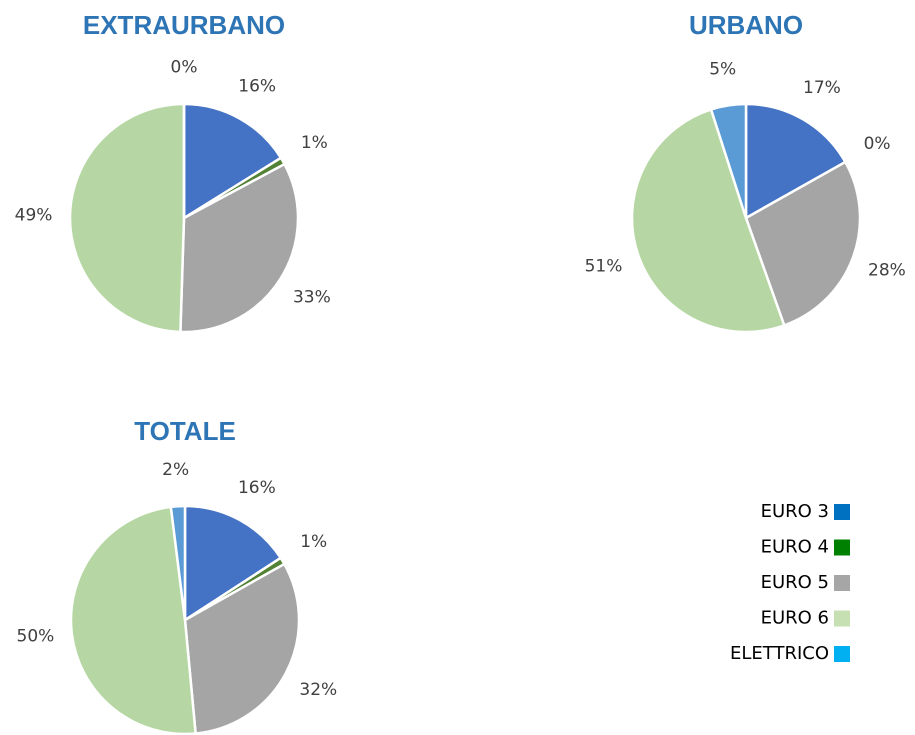  What do you see at coordinates (779, 653) in the screenshot?
I see `legend-label: ELETTRICO` at bounding box center [779, 653].